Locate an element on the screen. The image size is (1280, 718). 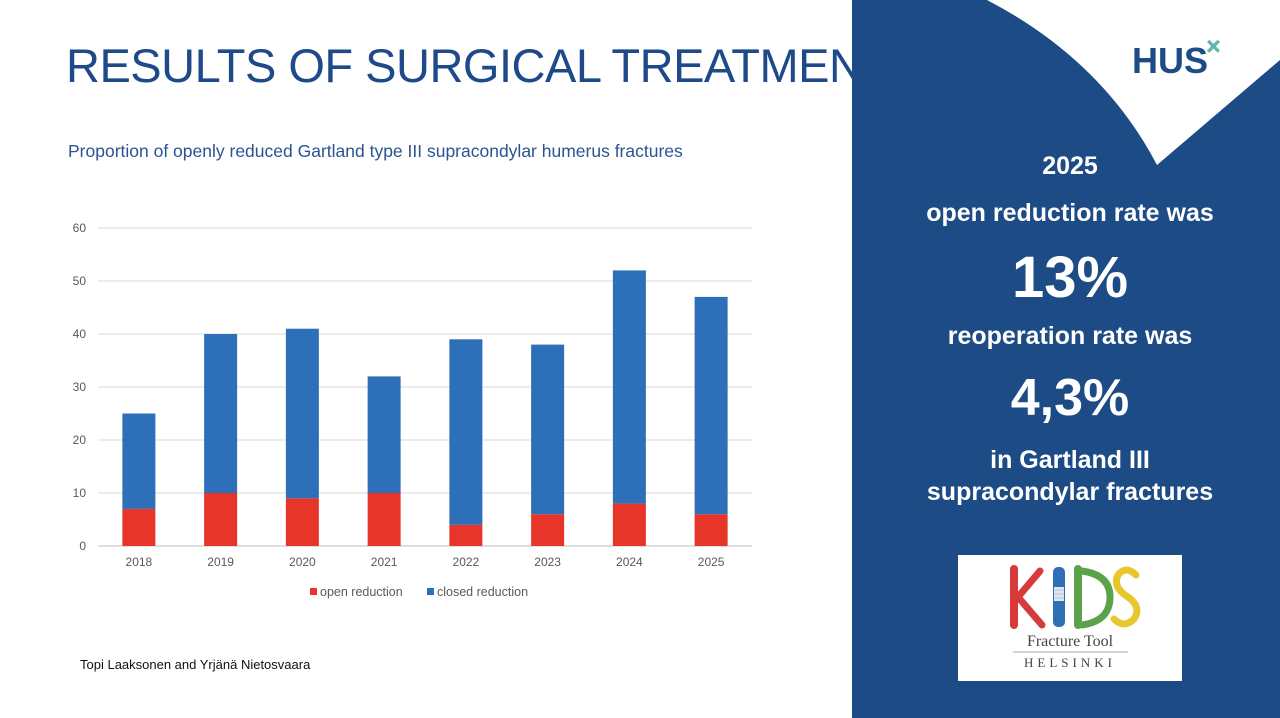
x-axis-ticks: 2018 2019 2020 2021 2022 2023 2024 2025 is located at coordinates (425, 562).